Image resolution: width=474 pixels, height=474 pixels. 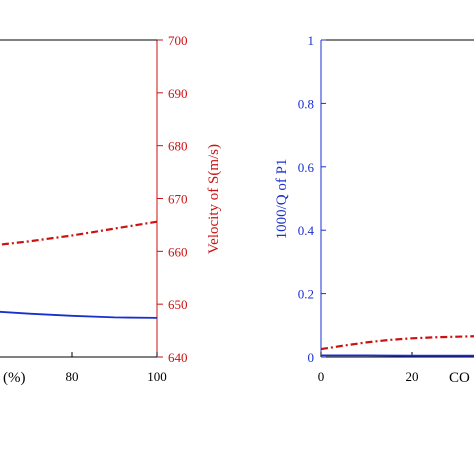 What do you see at coordinates (178, 40) in the screenshot?
I see `left-right-y-tick-label: 700` at bounding box center [178, 40].